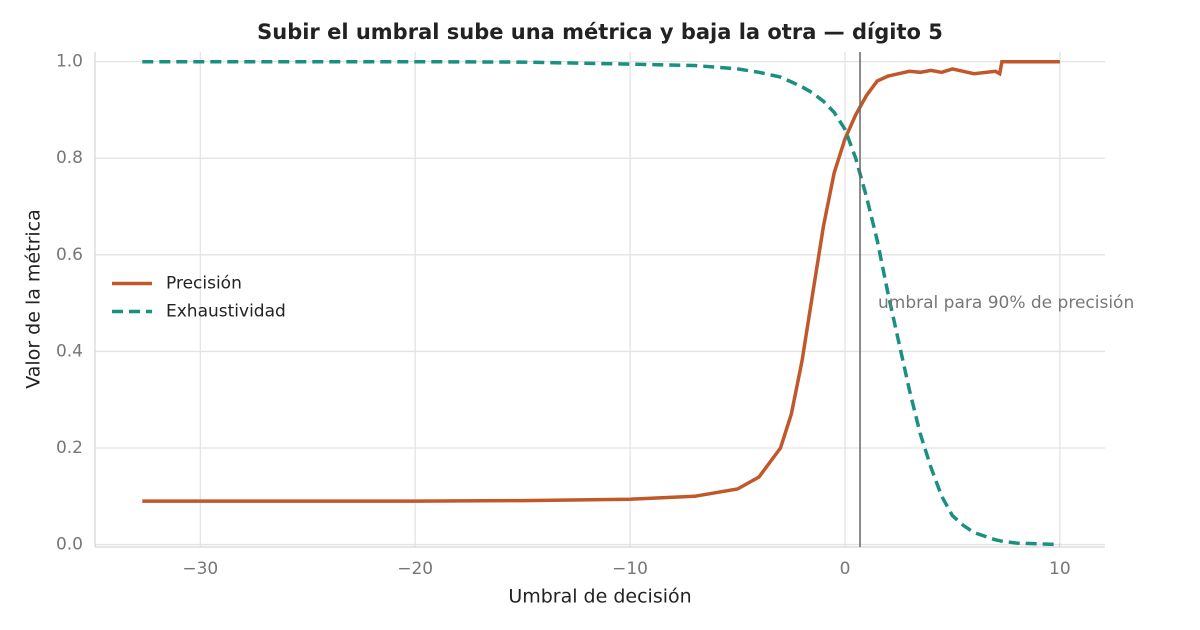  I want to click on x-axis-label: Umbral de decisión, so click(599, 597).